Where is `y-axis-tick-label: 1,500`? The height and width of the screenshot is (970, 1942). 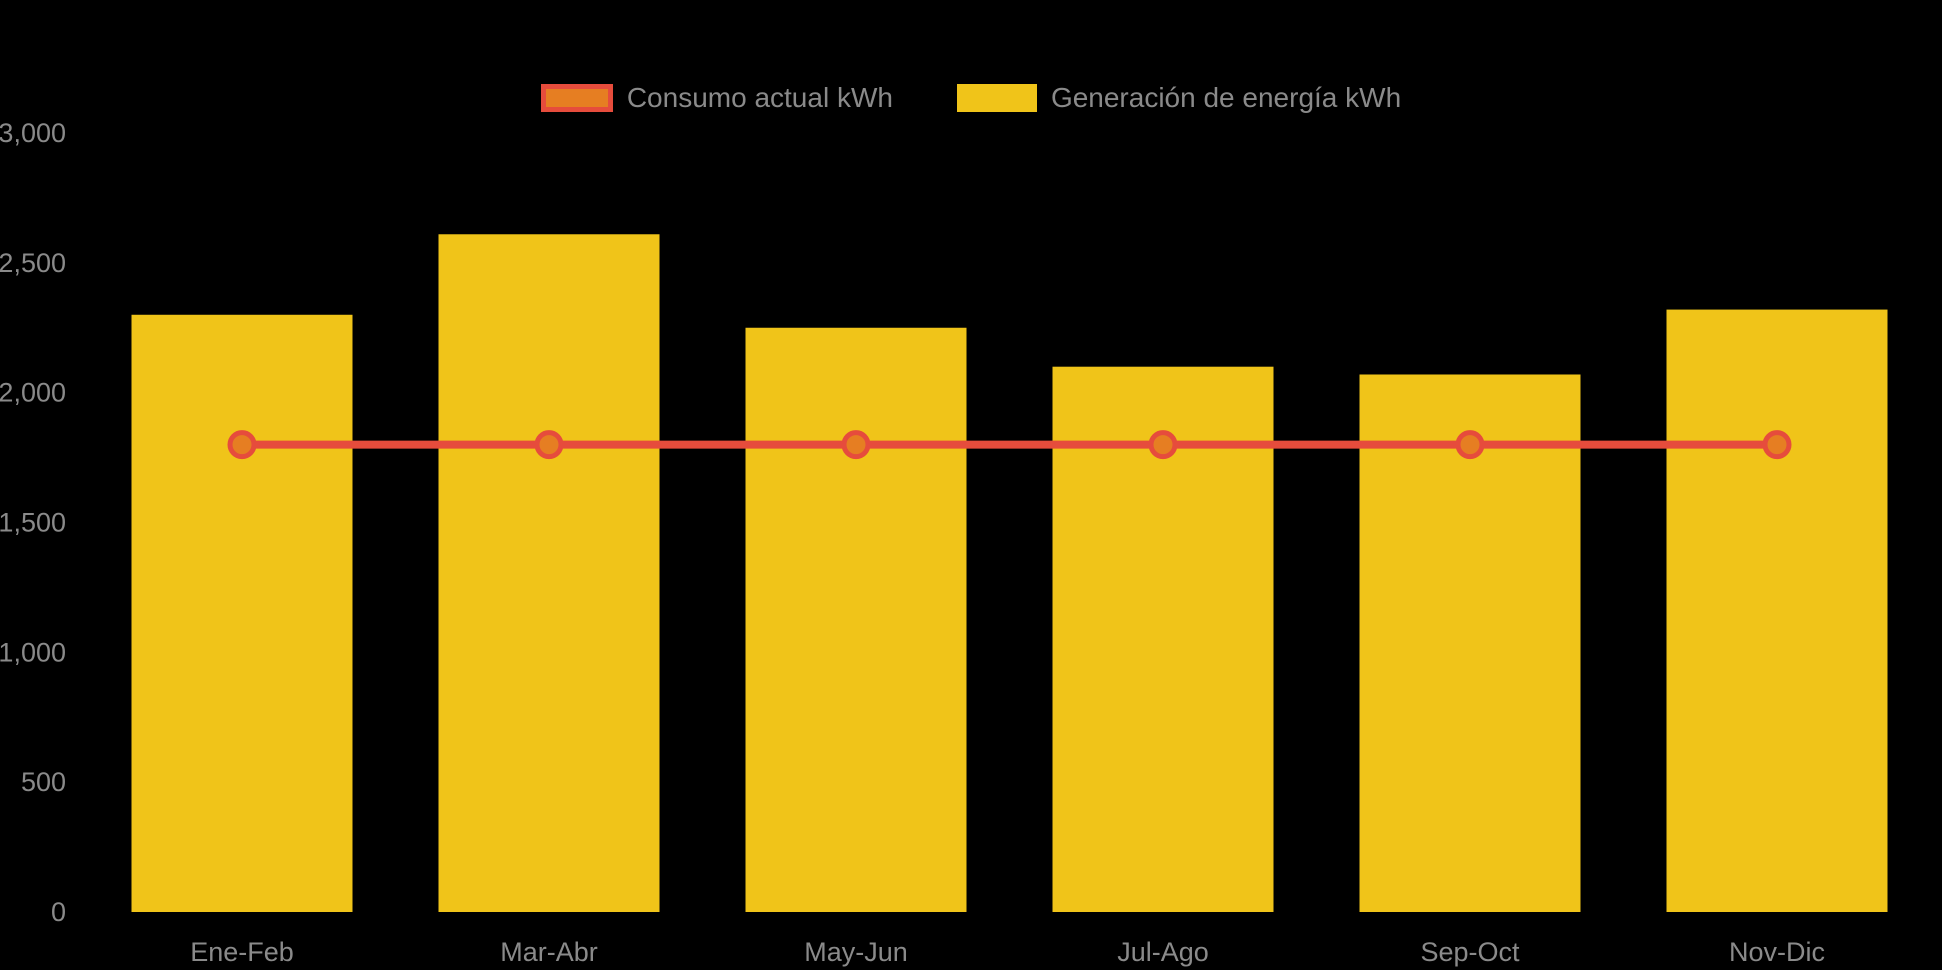 y-axis-tick-label: 1,500 is located at coordinates (33, 523).